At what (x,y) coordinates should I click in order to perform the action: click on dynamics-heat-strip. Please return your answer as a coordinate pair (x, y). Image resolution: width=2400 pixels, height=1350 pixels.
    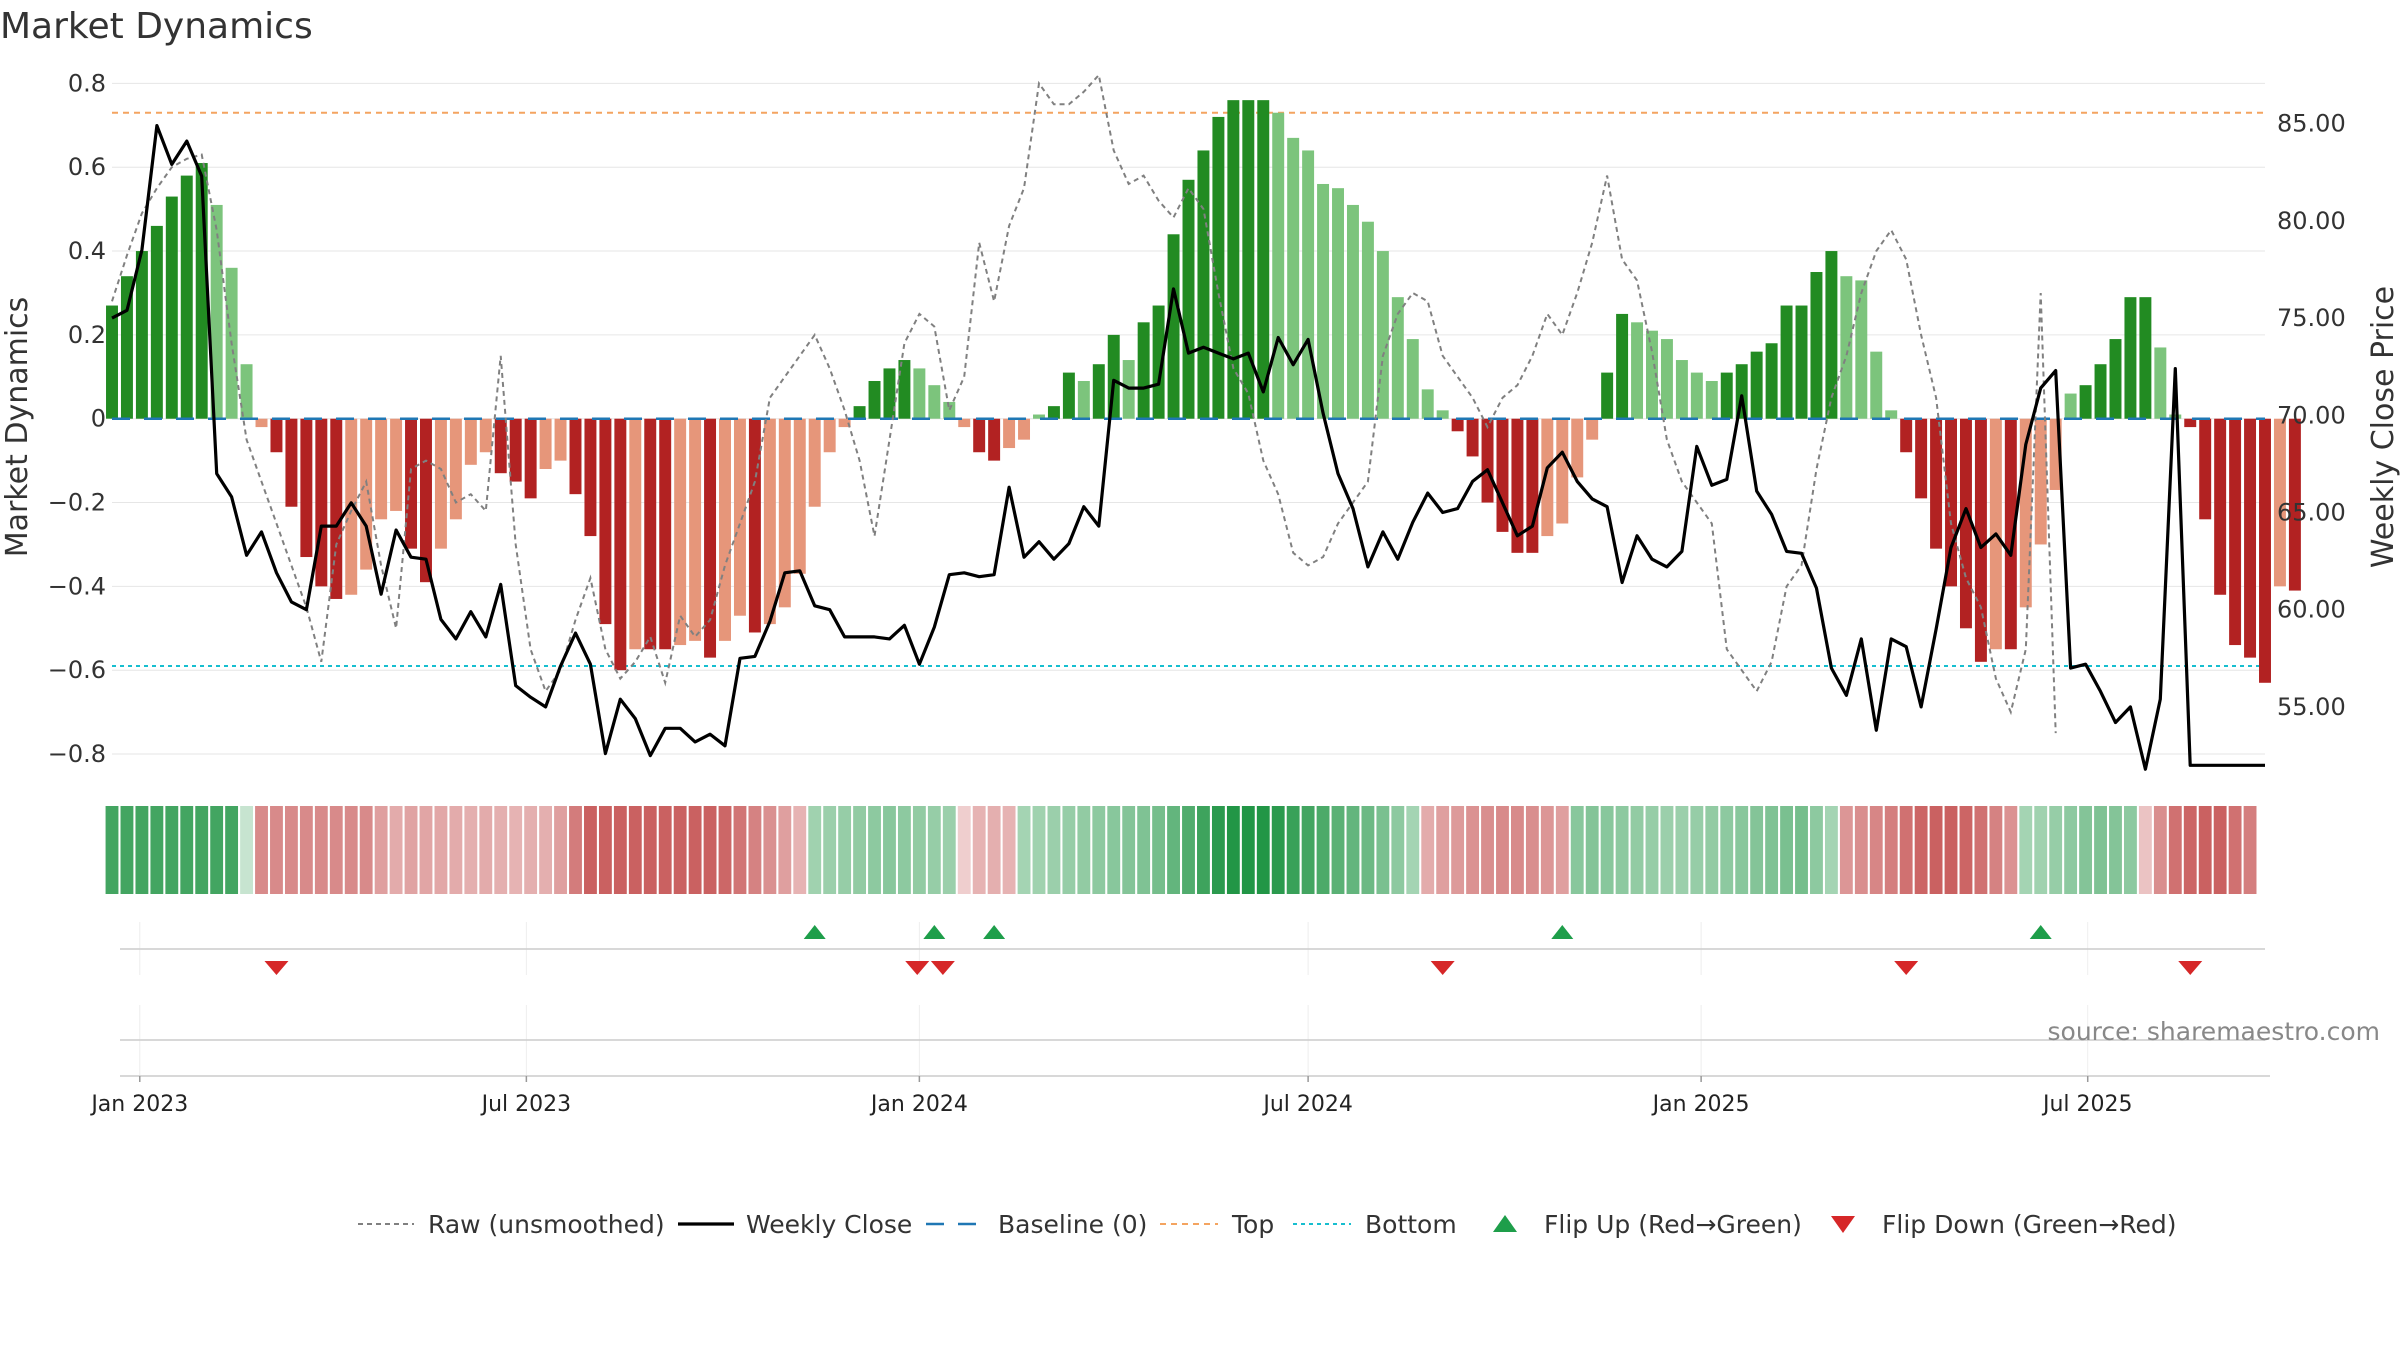
    Looking at the image, I should click on (1181, 850).